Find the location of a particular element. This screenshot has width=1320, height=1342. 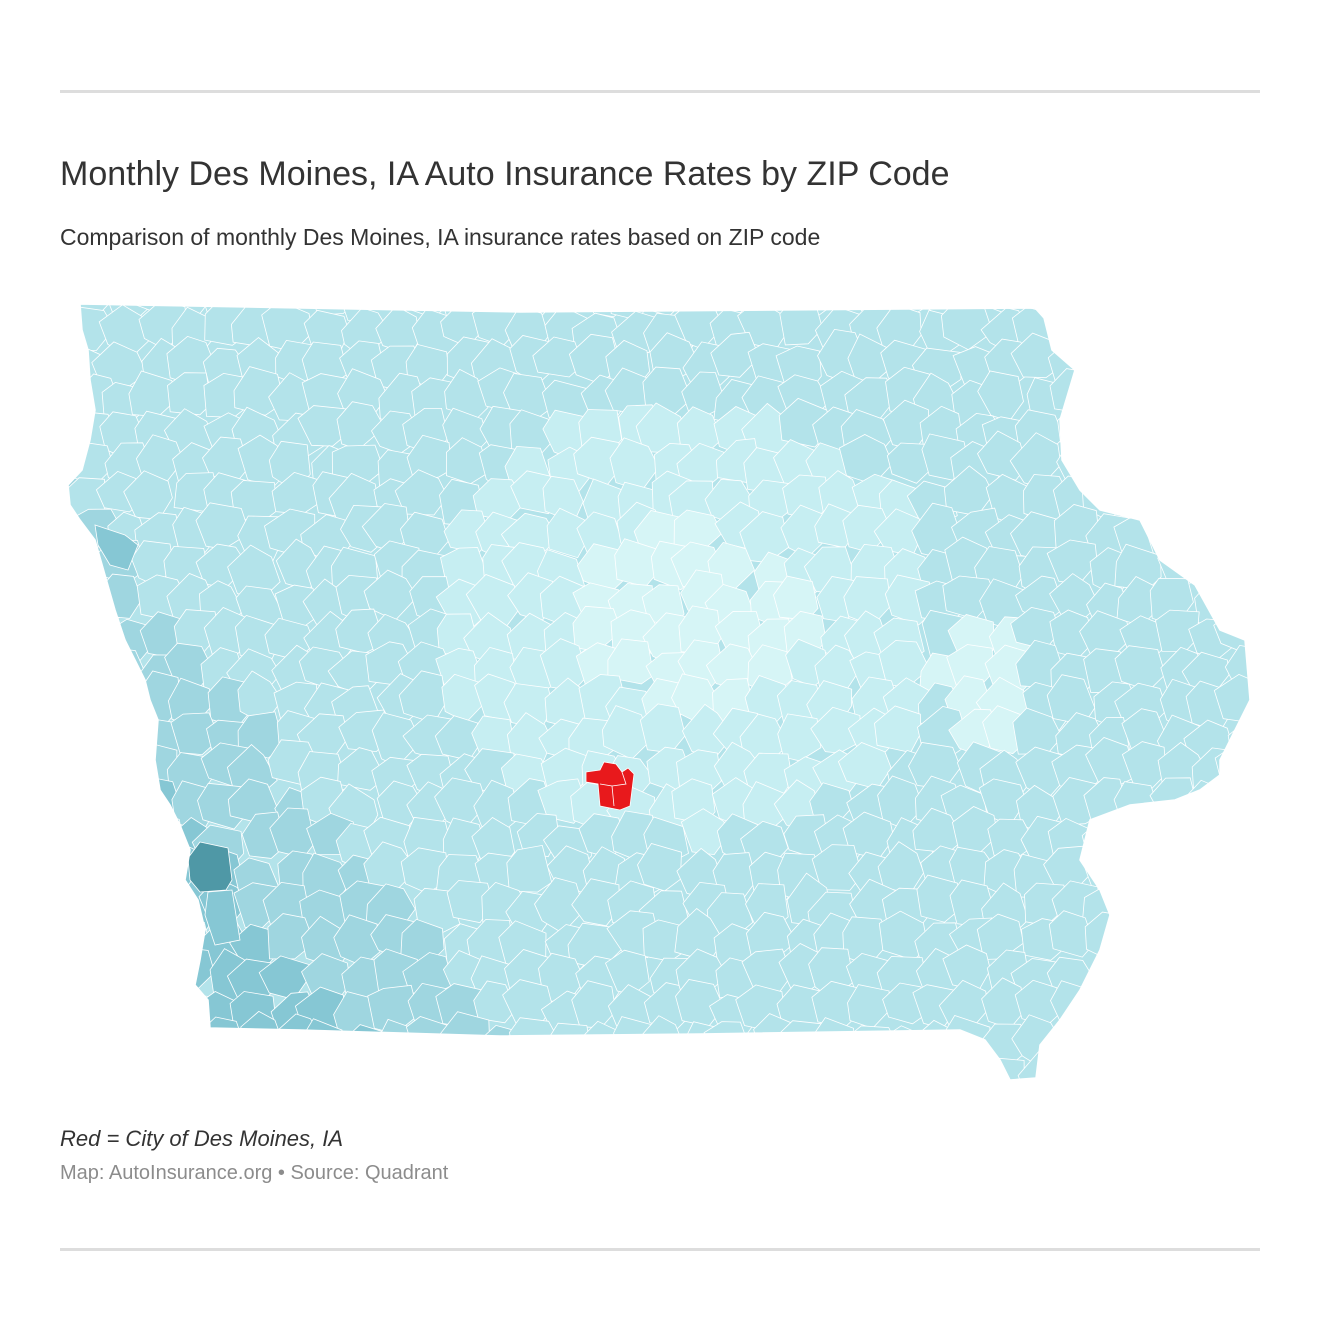

map-legend-note: Red = City of Des Moines, IA is located at coordinates (202, 1138).